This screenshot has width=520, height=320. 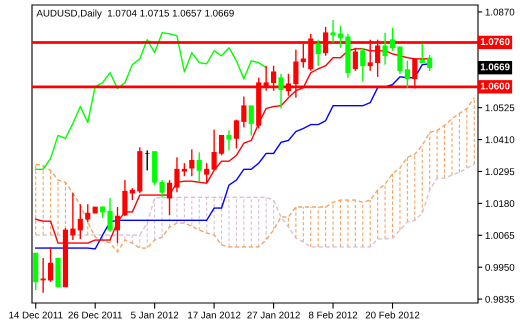 I want to click on ref-line-label: 1.0600, so click(x=495, y=86).